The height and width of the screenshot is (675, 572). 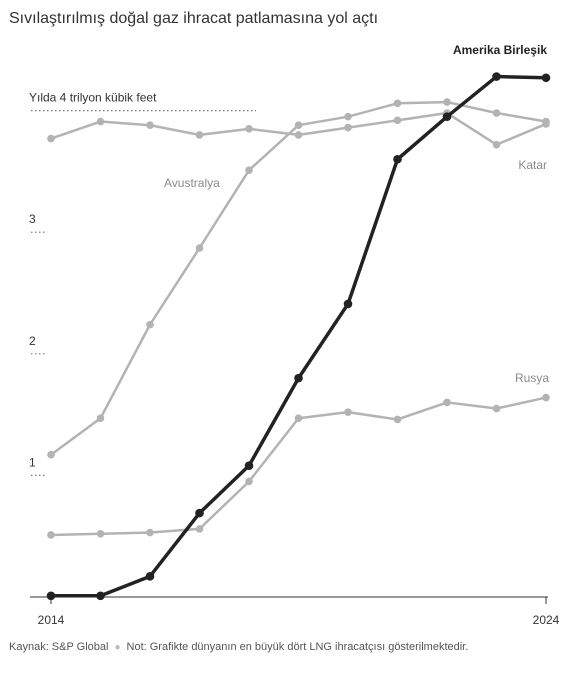 I want to click on point-amerika-birle-ik-2014, so click(x=51, y=596).